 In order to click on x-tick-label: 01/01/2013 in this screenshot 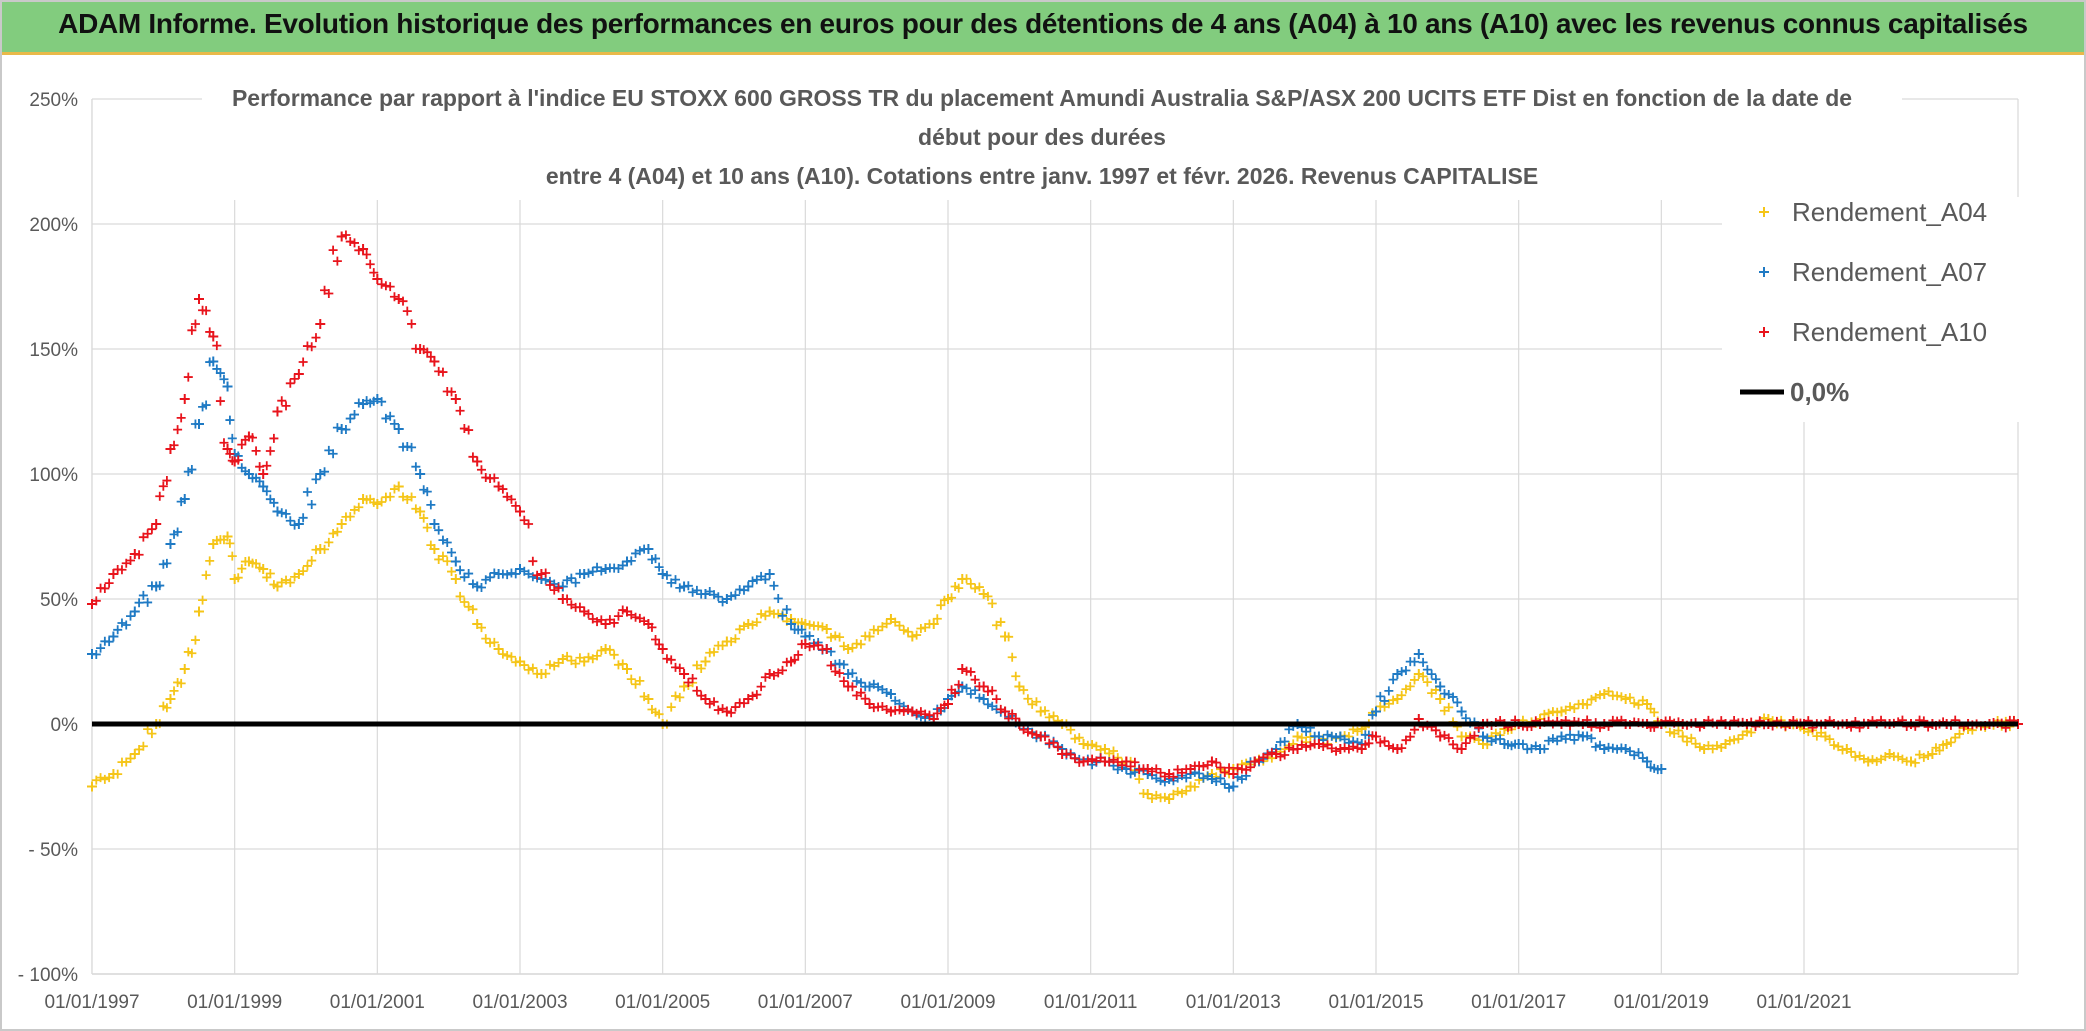, I will do `click(1233, 1002)`.